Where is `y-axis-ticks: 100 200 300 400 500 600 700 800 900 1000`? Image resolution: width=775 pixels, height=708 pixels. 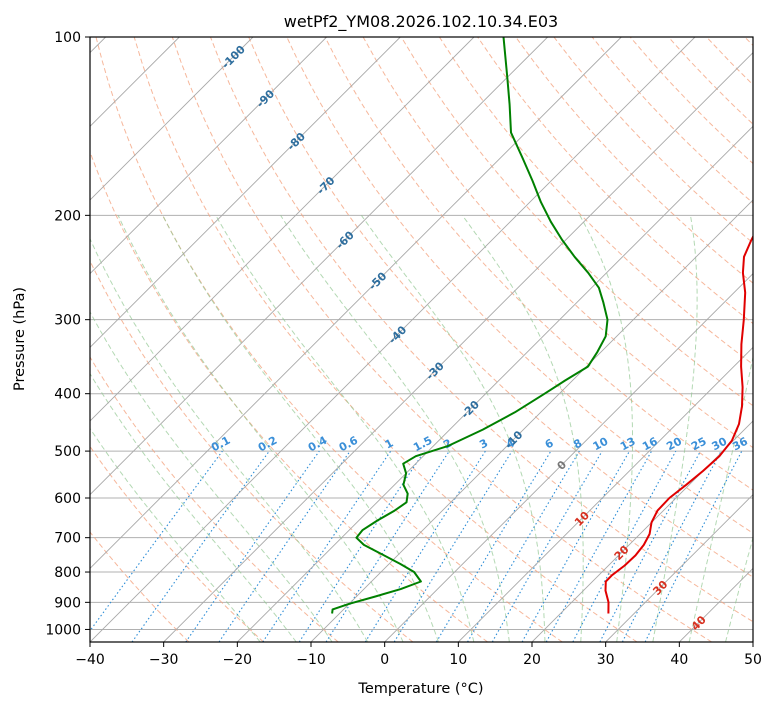 y-axis-ticks: 100 200 300 400 500 600 700 800 900 1000 is located at coordinates (67, 334).